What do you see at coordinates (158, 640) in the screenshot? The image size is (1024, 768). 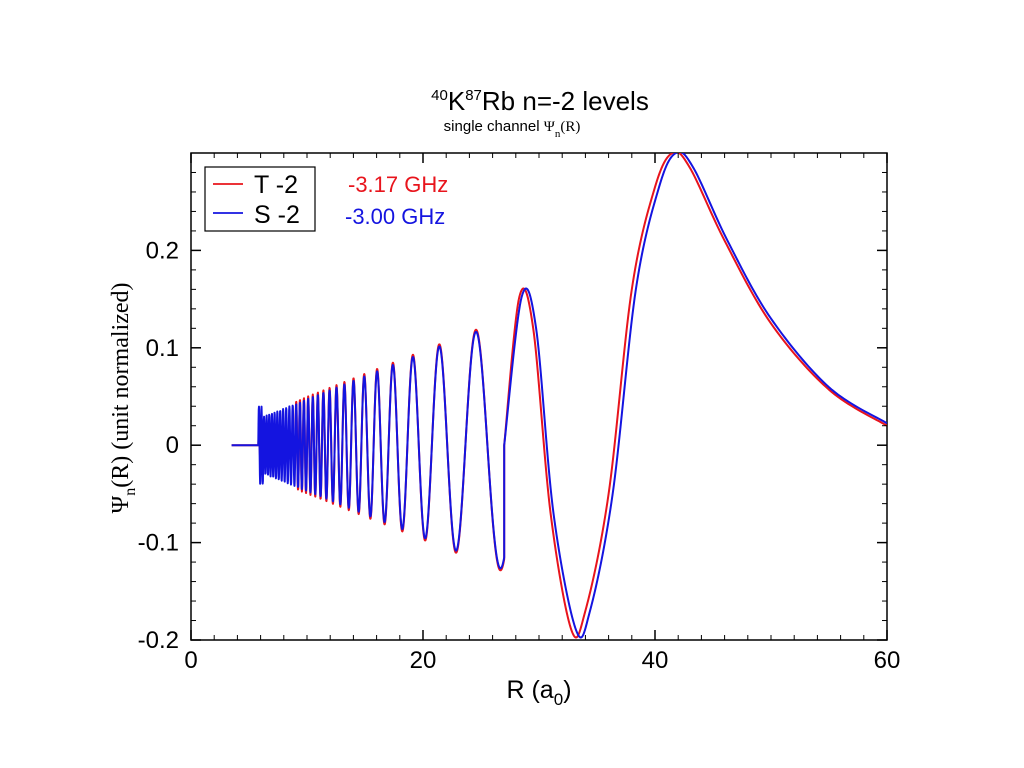 I see `y-tick-label: -0.2` at bounding box center [158, 640].